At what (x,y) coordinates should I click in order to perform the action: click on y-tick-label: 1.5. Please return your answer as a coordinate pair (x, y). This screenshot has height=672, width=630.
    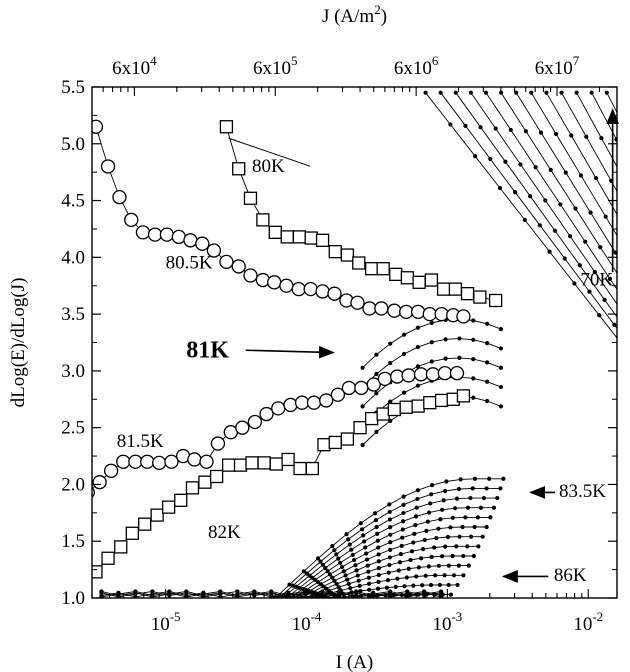
    Looking at the image, I should click on (73, 541).